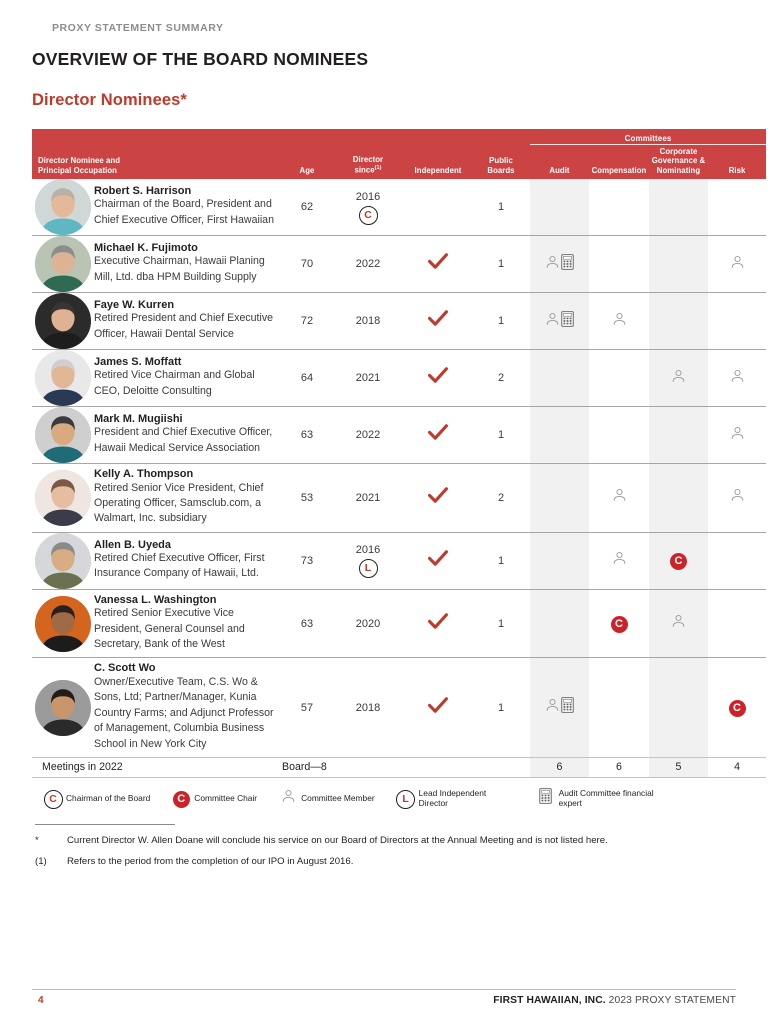 The width and height of the screenshot is (768, 1022). What do you see at coordinates (368, 623) in the screenshot?
I see `director-since-cell: 2020` at bounding box center [368, 623].